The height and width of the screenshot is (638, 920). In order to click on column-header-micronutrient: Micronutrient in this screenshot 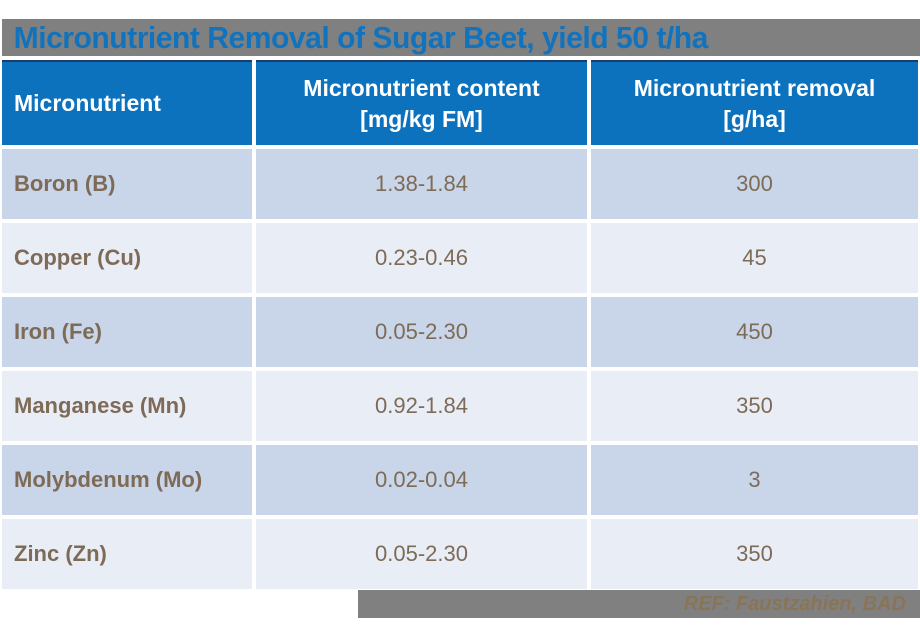, I will do `click(127, 102)`.